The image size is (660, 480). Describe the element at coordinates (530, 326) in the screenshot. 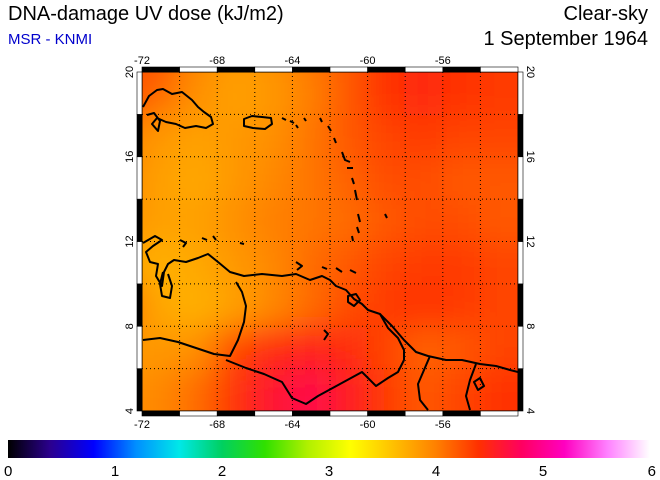

I see `lat-tick-label-right: 8` at that location.